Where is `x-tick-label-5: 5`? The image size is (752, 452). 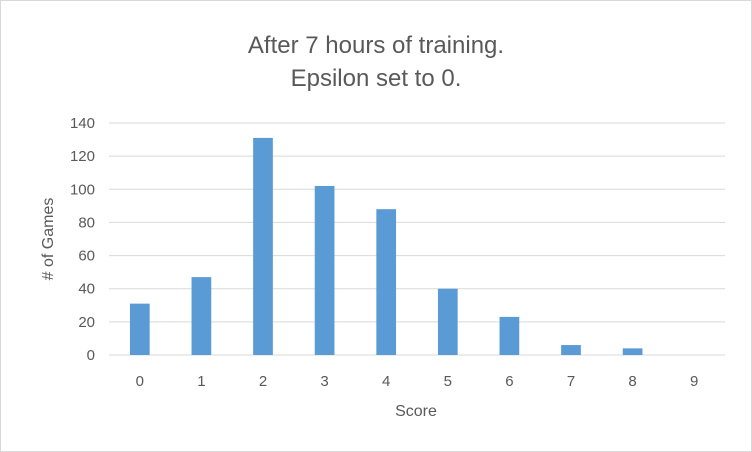 x-tick-label-5: 5 is located at coordinates (448, 381).